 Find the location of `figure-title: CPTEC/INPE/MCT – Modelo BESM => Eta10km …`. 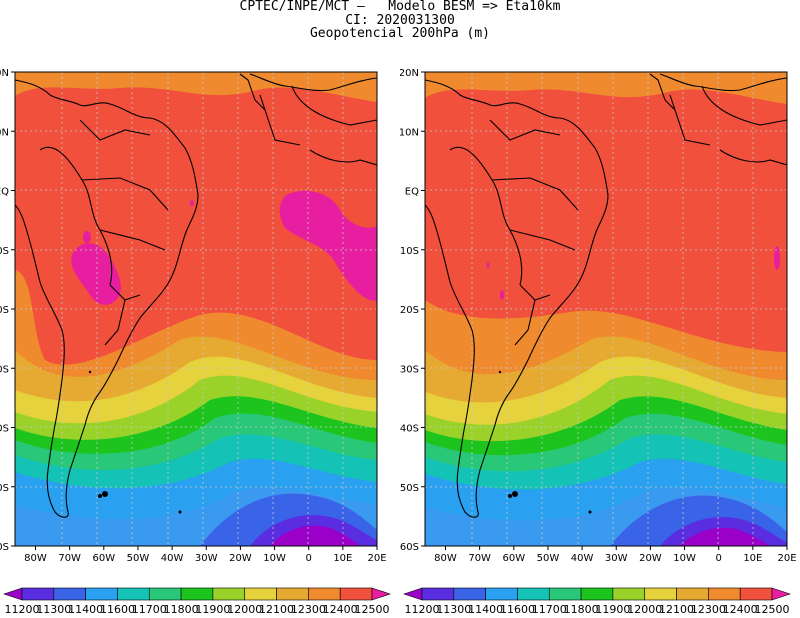

figure-title: CPTEC/INPE/MCT – Modelo BESM => Eta10km … is located at coordinates (400, 20).